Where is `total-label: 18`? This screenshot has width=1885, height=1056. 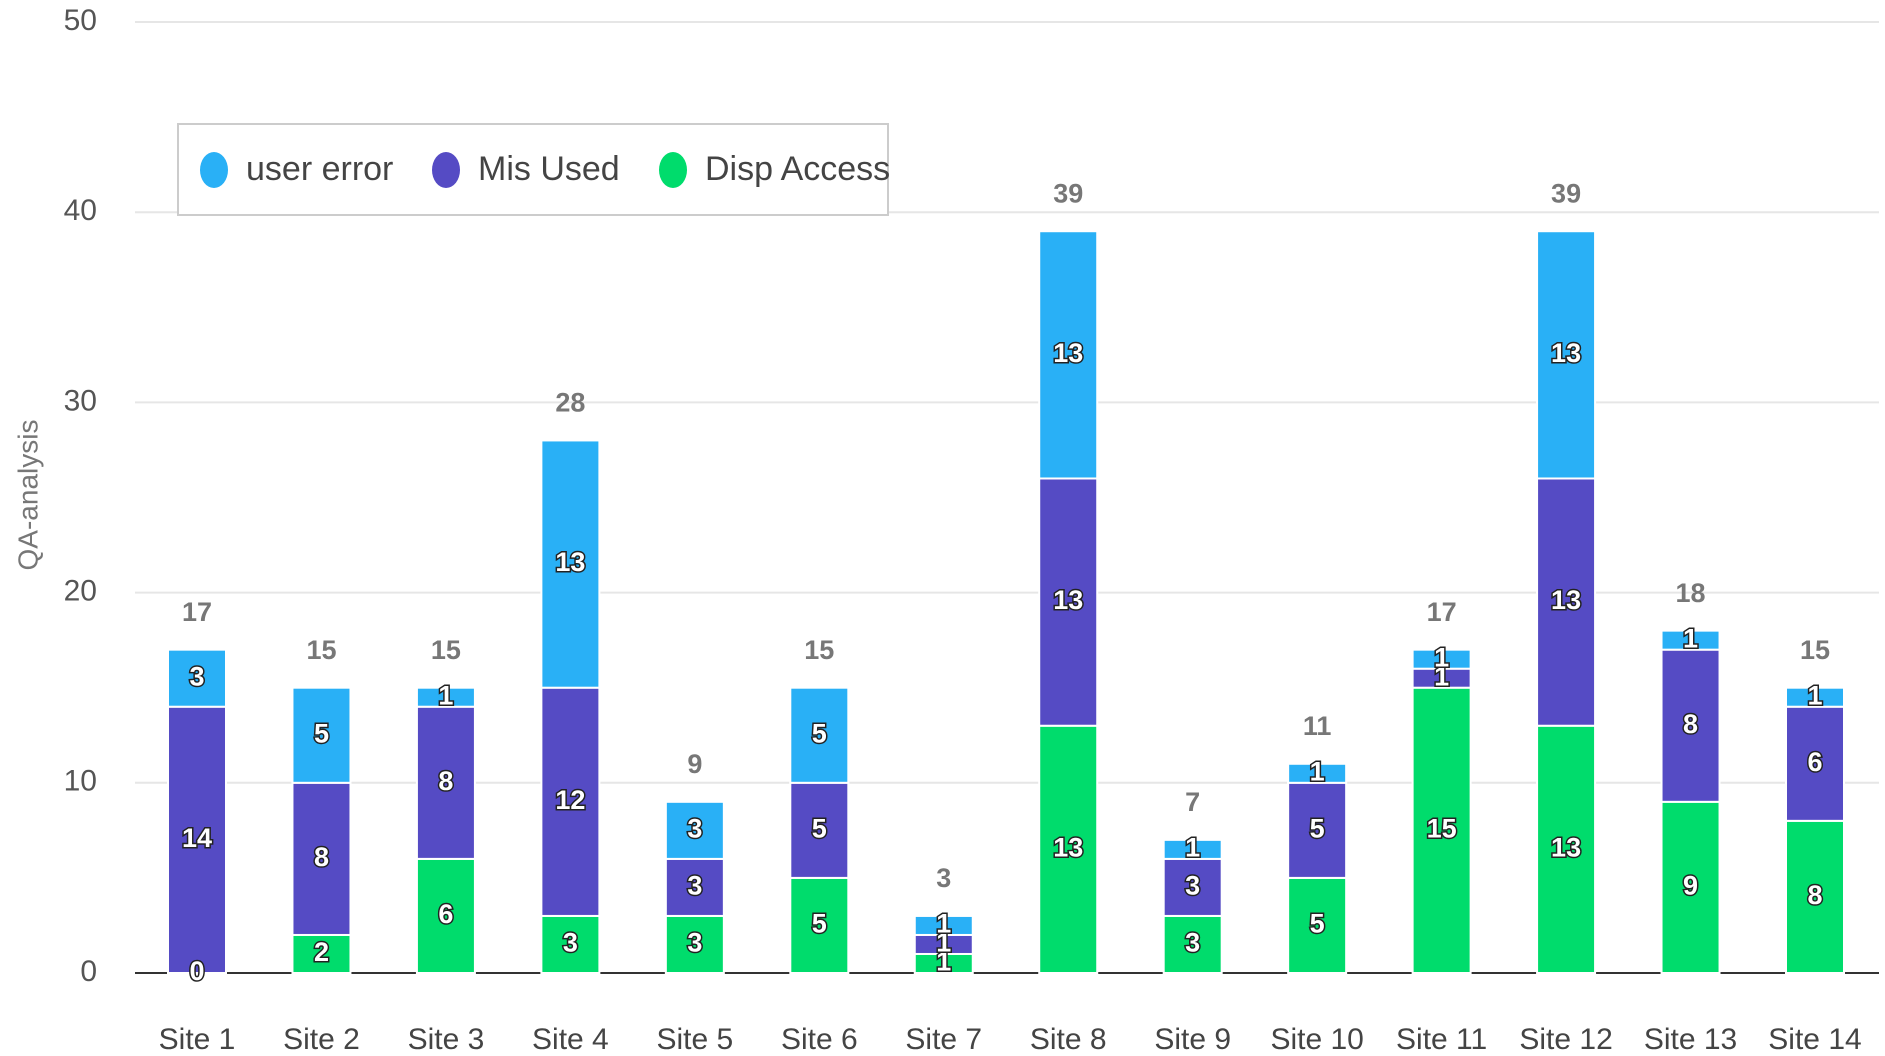
total-label: 18 is located at coordinates (1691, 593).